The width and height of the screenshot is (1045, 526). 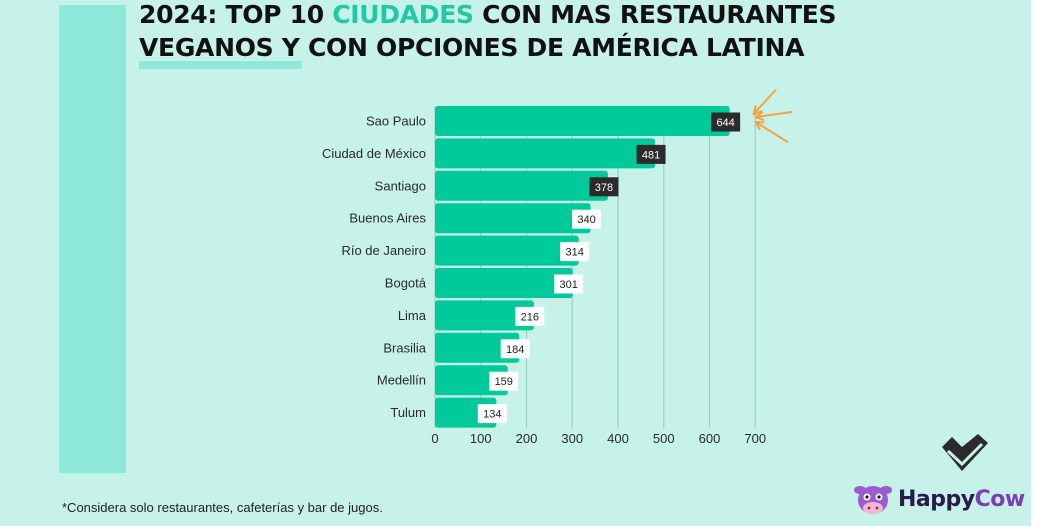 What do you see at coordinates (655, 14) in the screenshot?
I see `title-line1-post: CON MAS RESTAURANTES` at bounding box center [655, 14].